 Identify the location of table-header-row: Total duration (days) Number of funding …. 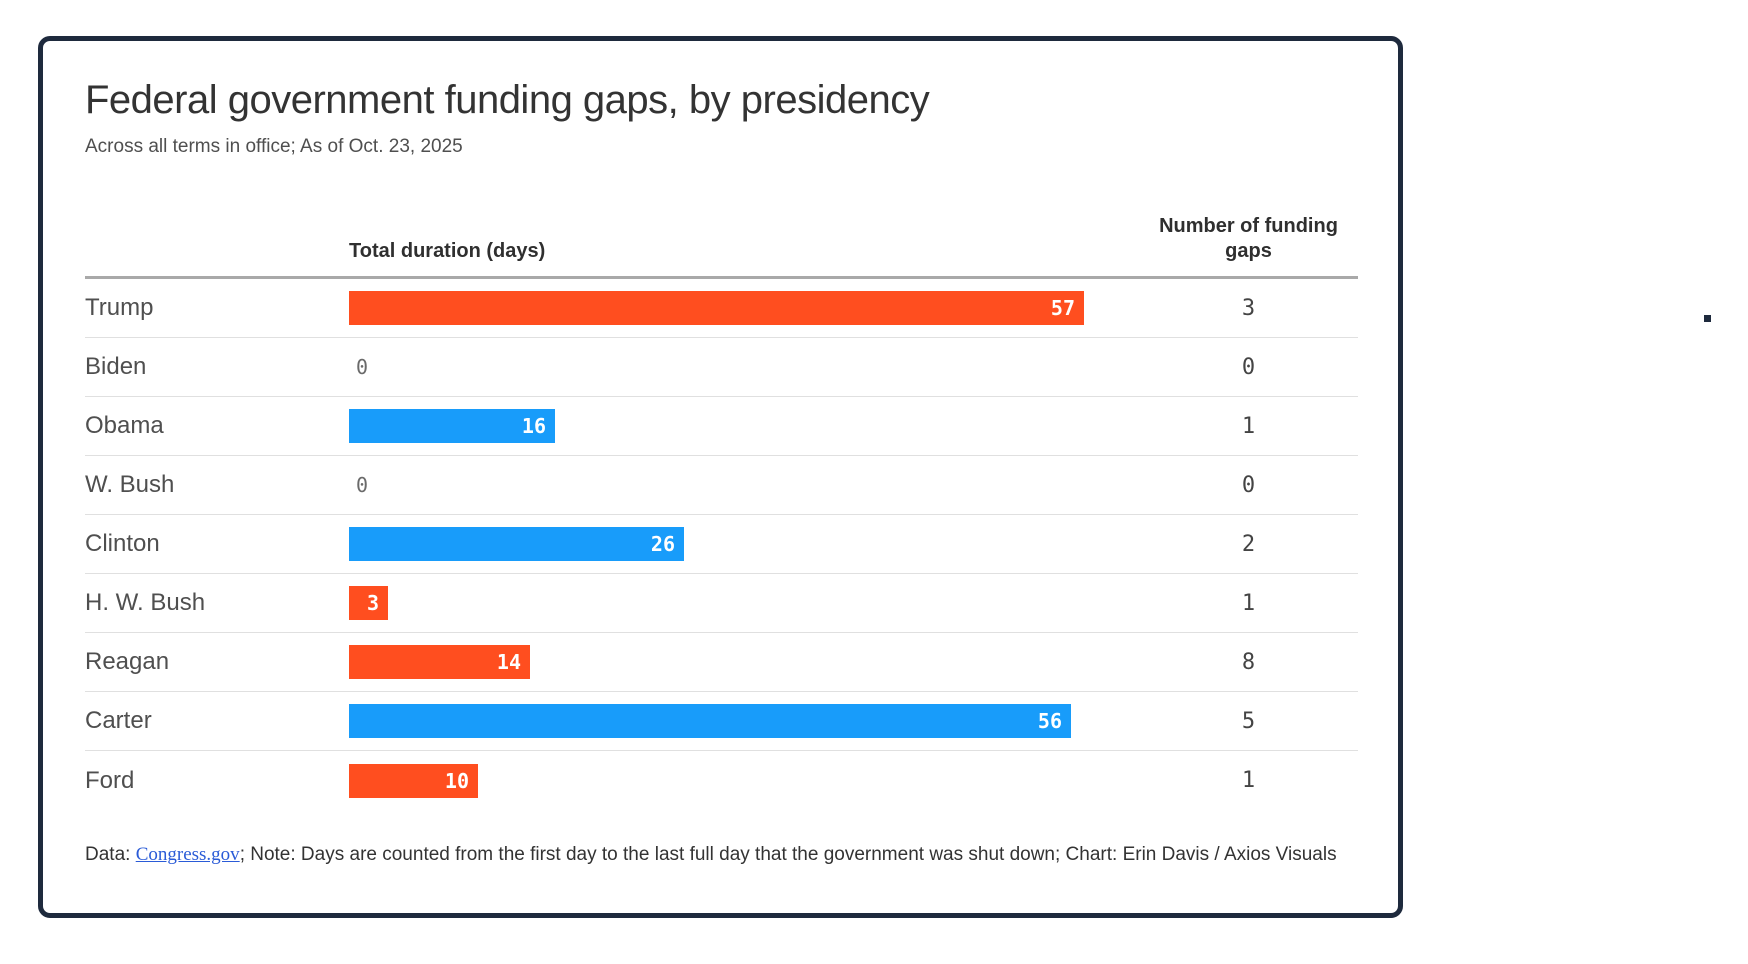
(721, 239).